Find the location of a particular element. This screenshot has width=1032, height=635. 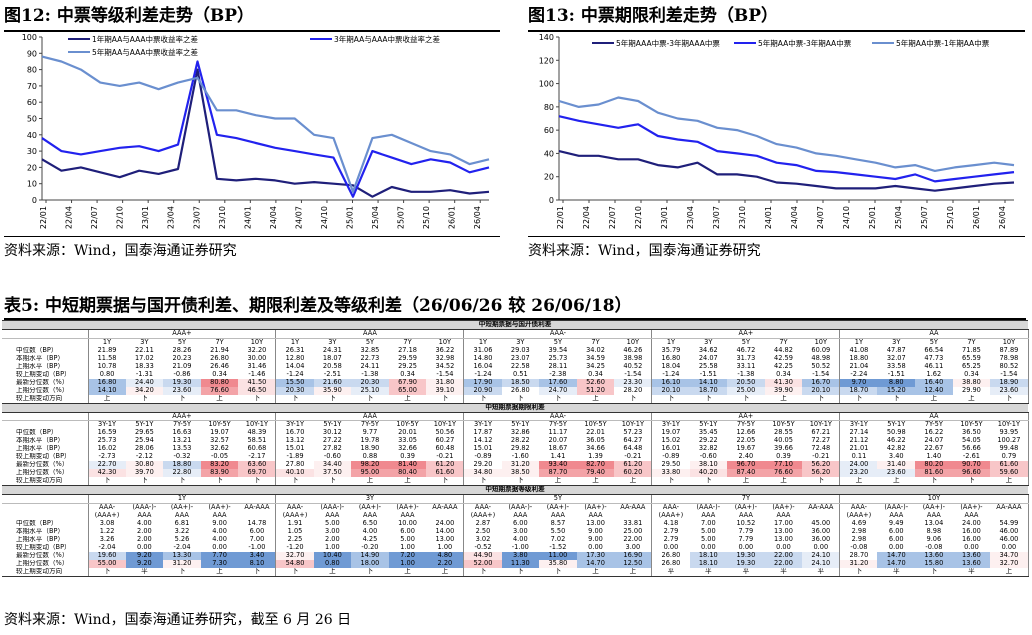

table-cell: 4.00 is located at coordinates (144, 523).